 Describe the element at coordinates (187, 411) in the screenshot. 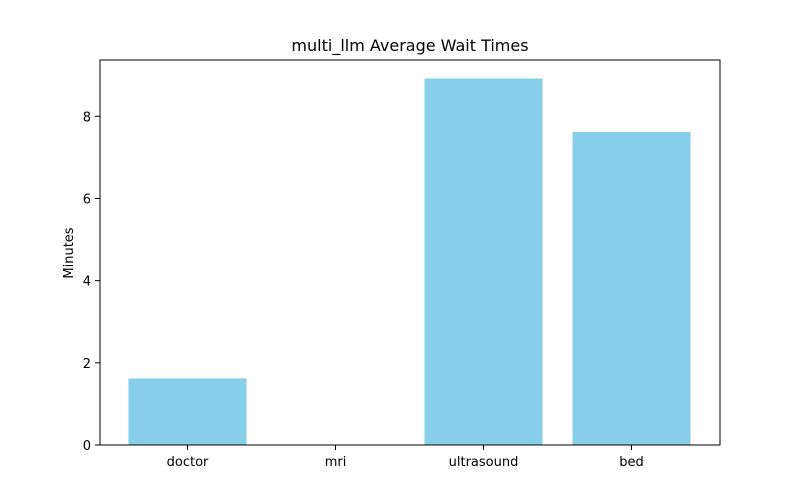

I see `bar-doctor` at that location.